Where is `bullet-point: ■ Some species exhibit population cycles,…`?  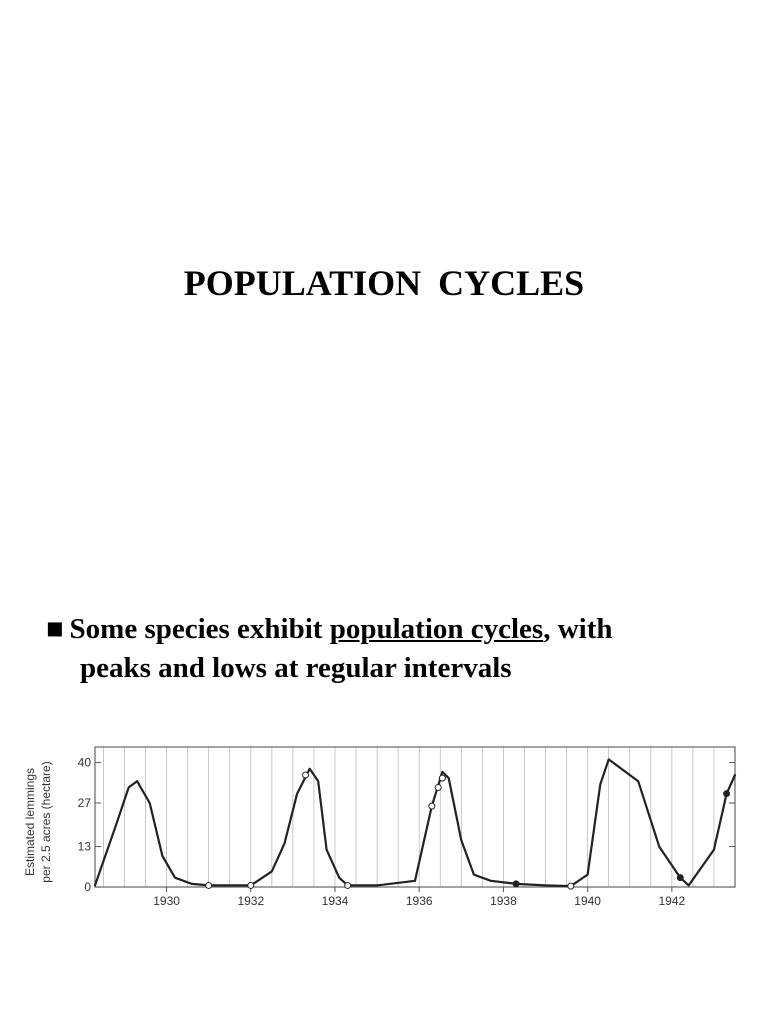 bullet-point: ■ Some species exhibit population cycles,… is located at coordinates (396, 649).